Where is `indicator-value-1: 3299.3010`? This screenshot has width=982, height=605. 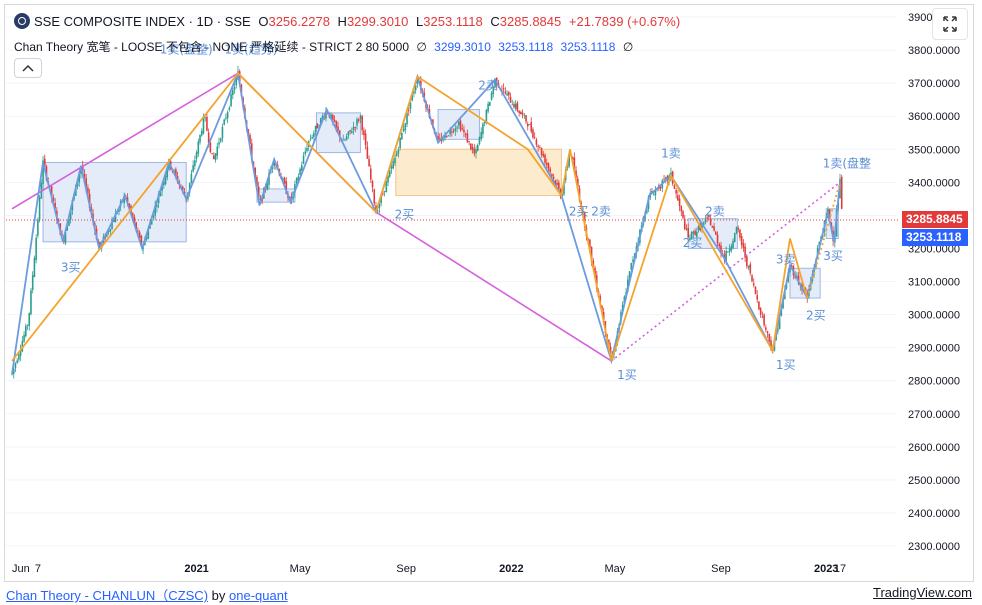
indicator-value-1: 3299.3010 is located at coordinates (462, 47).